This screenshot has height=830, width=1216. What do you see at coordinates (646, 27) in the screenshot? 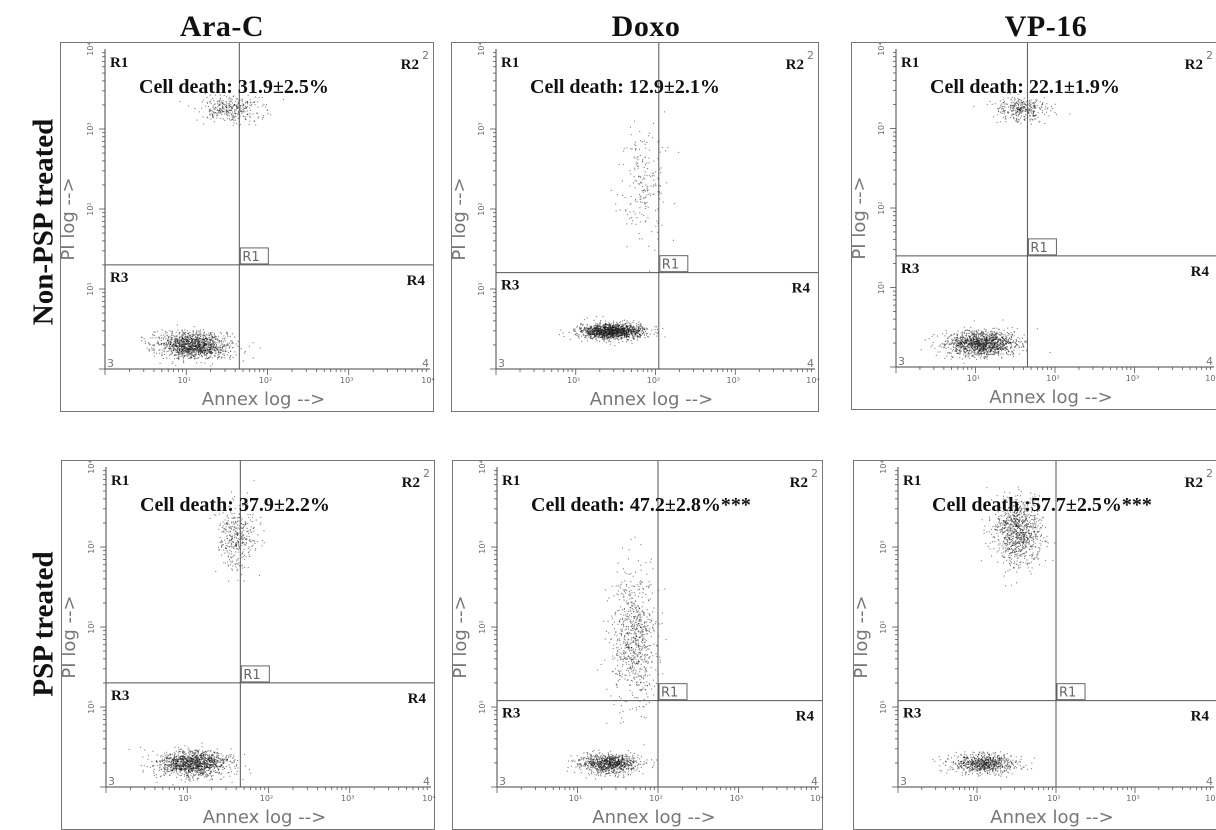
I see `column-title-doxo: Doxo` at bounding box center [646, 27].